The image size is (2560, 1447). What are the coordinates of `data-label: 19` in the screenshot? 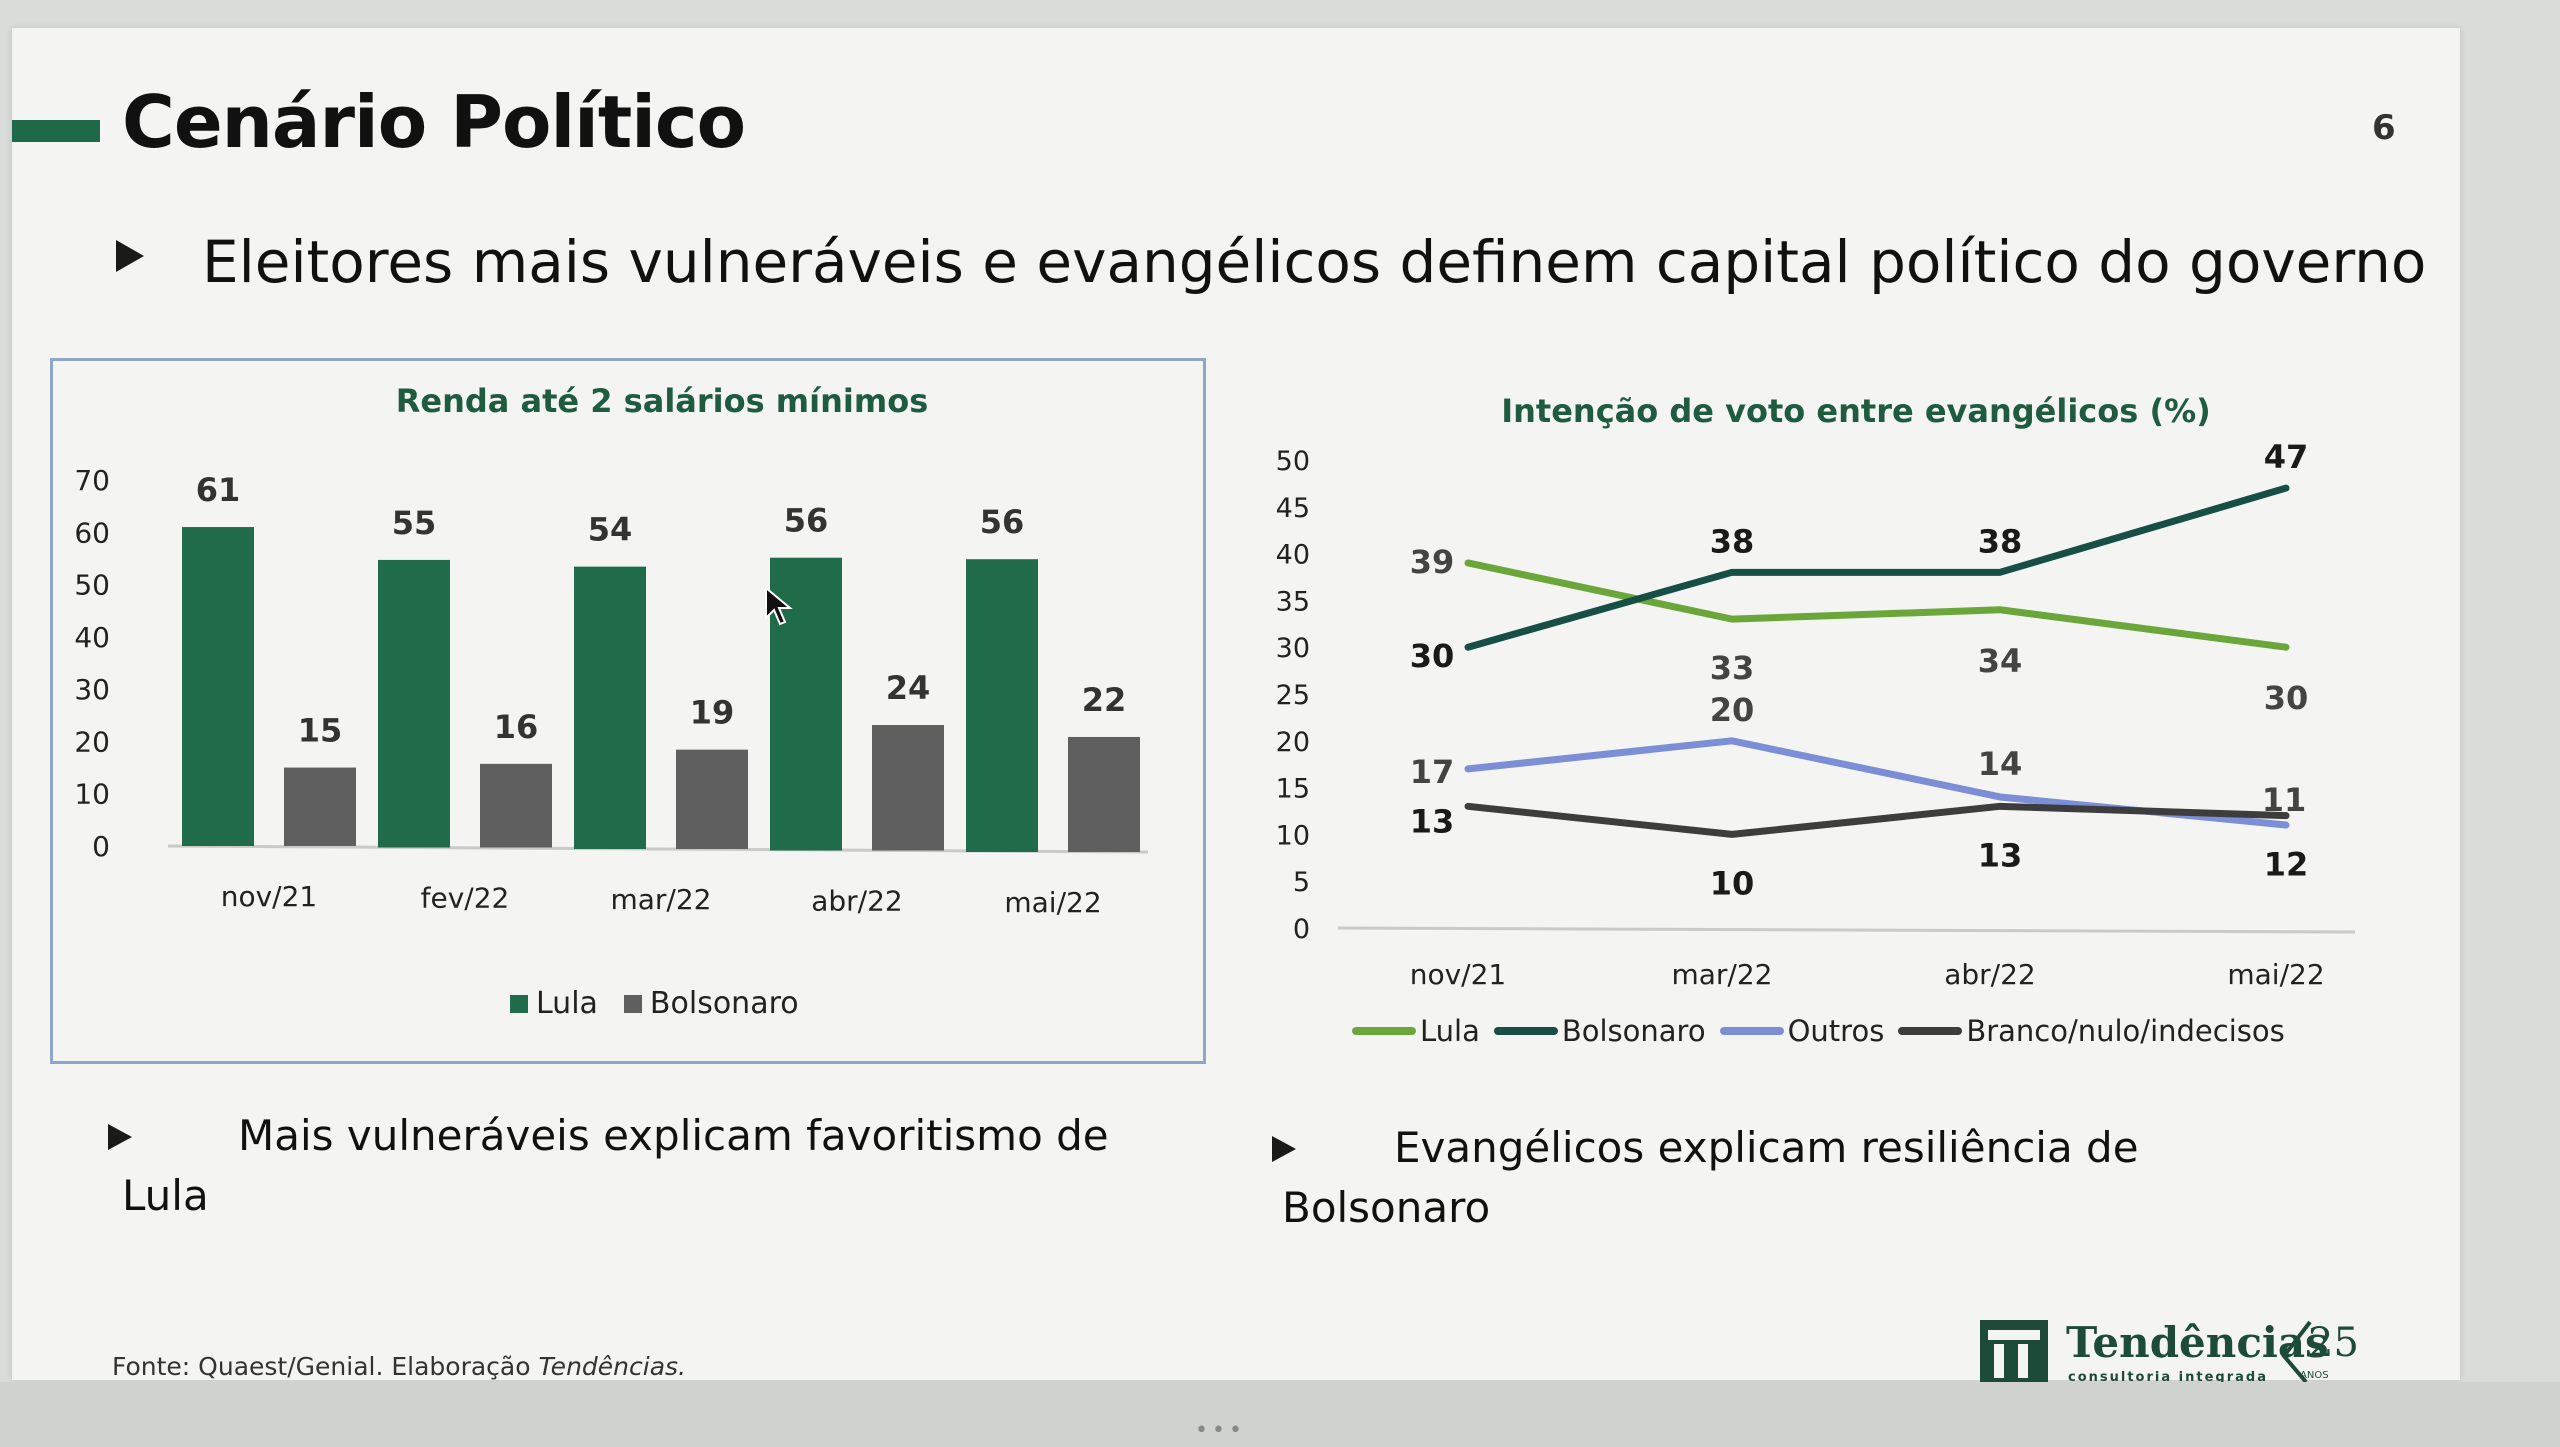 It's located at (712, 713).